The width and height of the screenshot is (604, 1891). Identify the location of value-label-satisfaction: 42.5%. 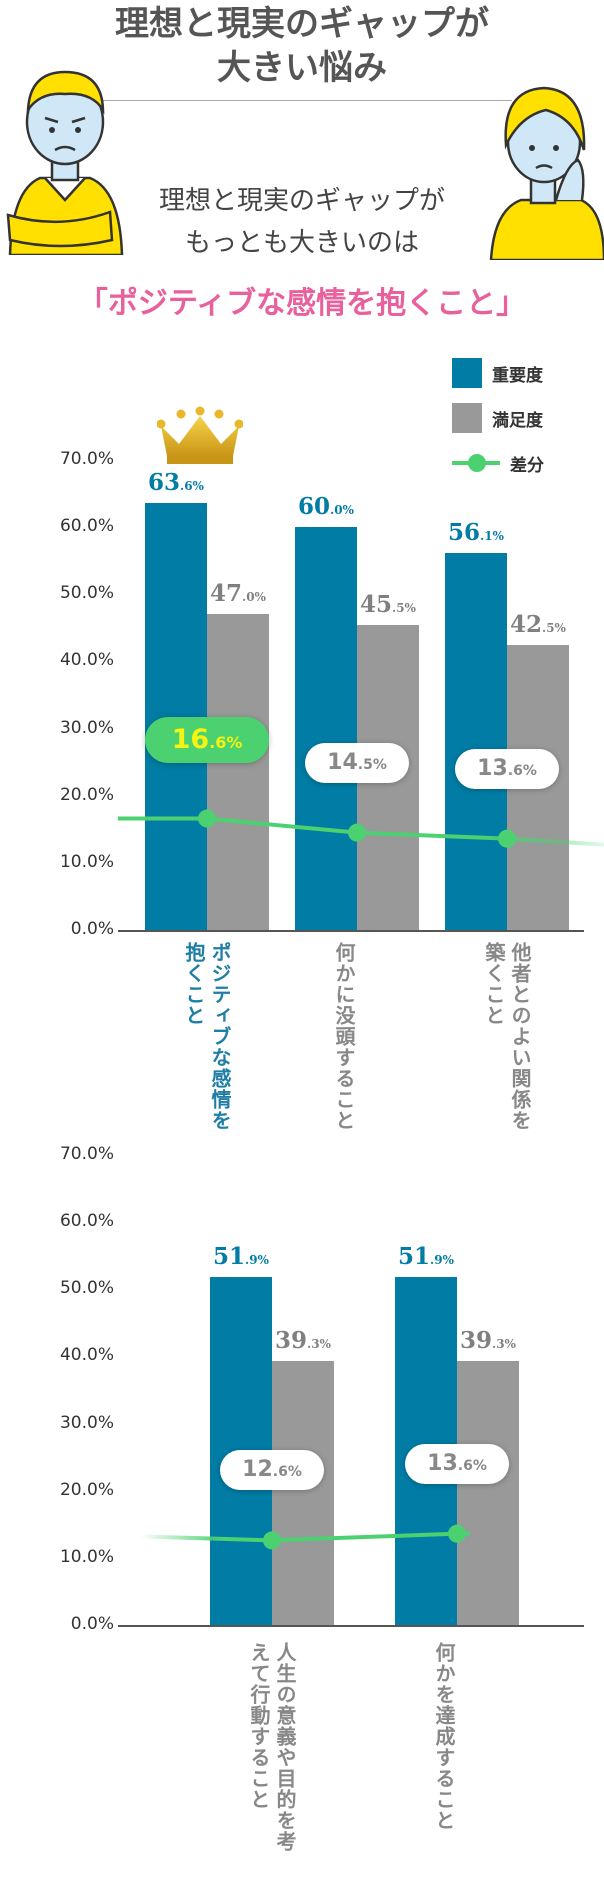
(538, 624).